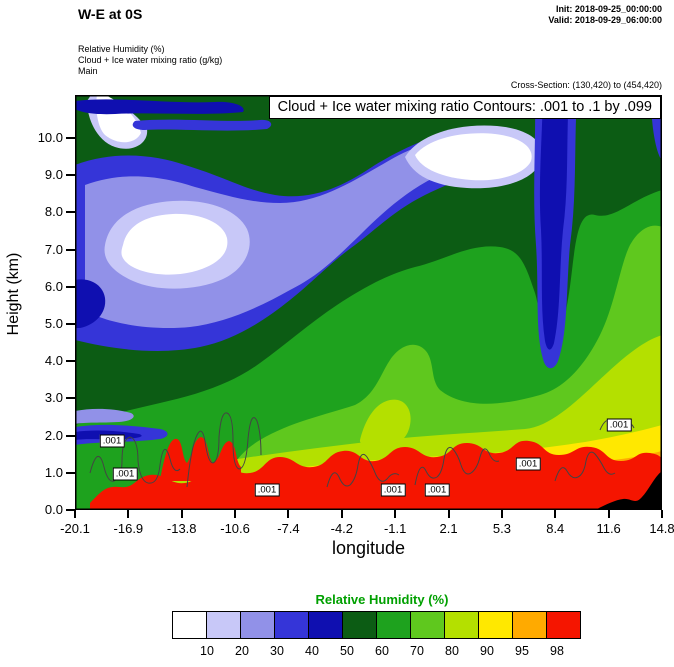 The width and height of the screenshot is (674, 667). What do you see at coordinates (110, 14) in the screenshot?
I see `page-title: W-E at 0S` at bounding box center [110, 14].